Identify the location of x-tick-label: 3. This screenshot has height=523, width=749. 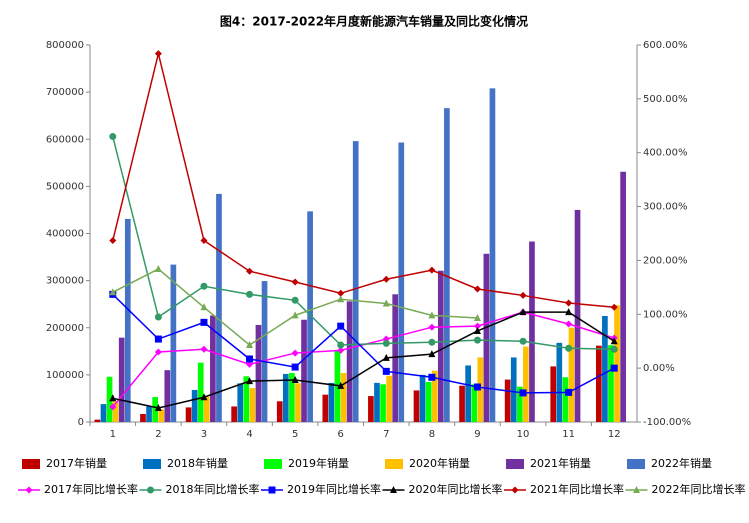
(204, 434).